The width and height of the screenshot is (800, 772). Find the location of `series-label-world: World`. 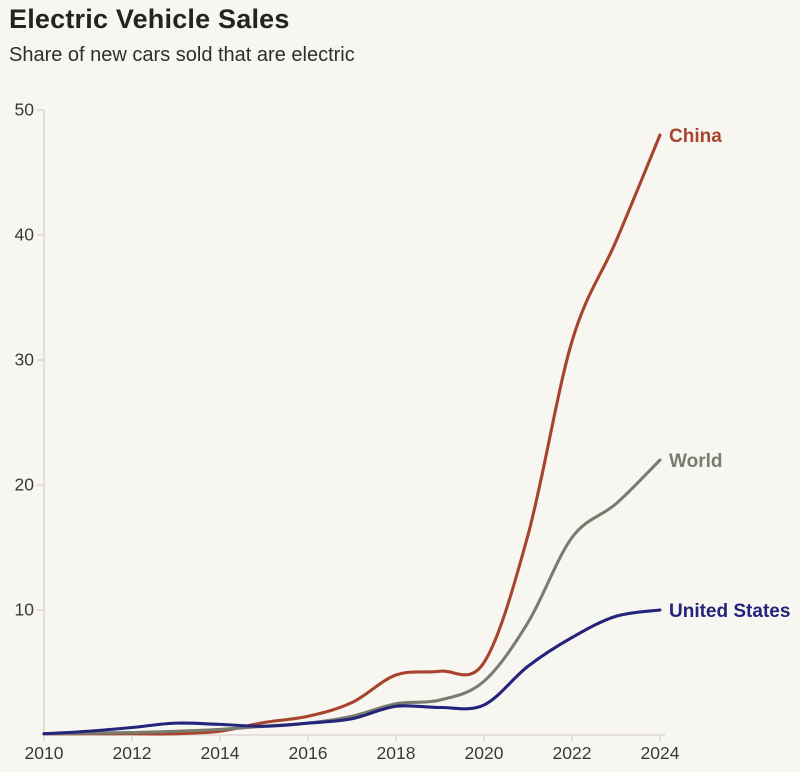

series-label-world: World is located at coordinates (696, 461).